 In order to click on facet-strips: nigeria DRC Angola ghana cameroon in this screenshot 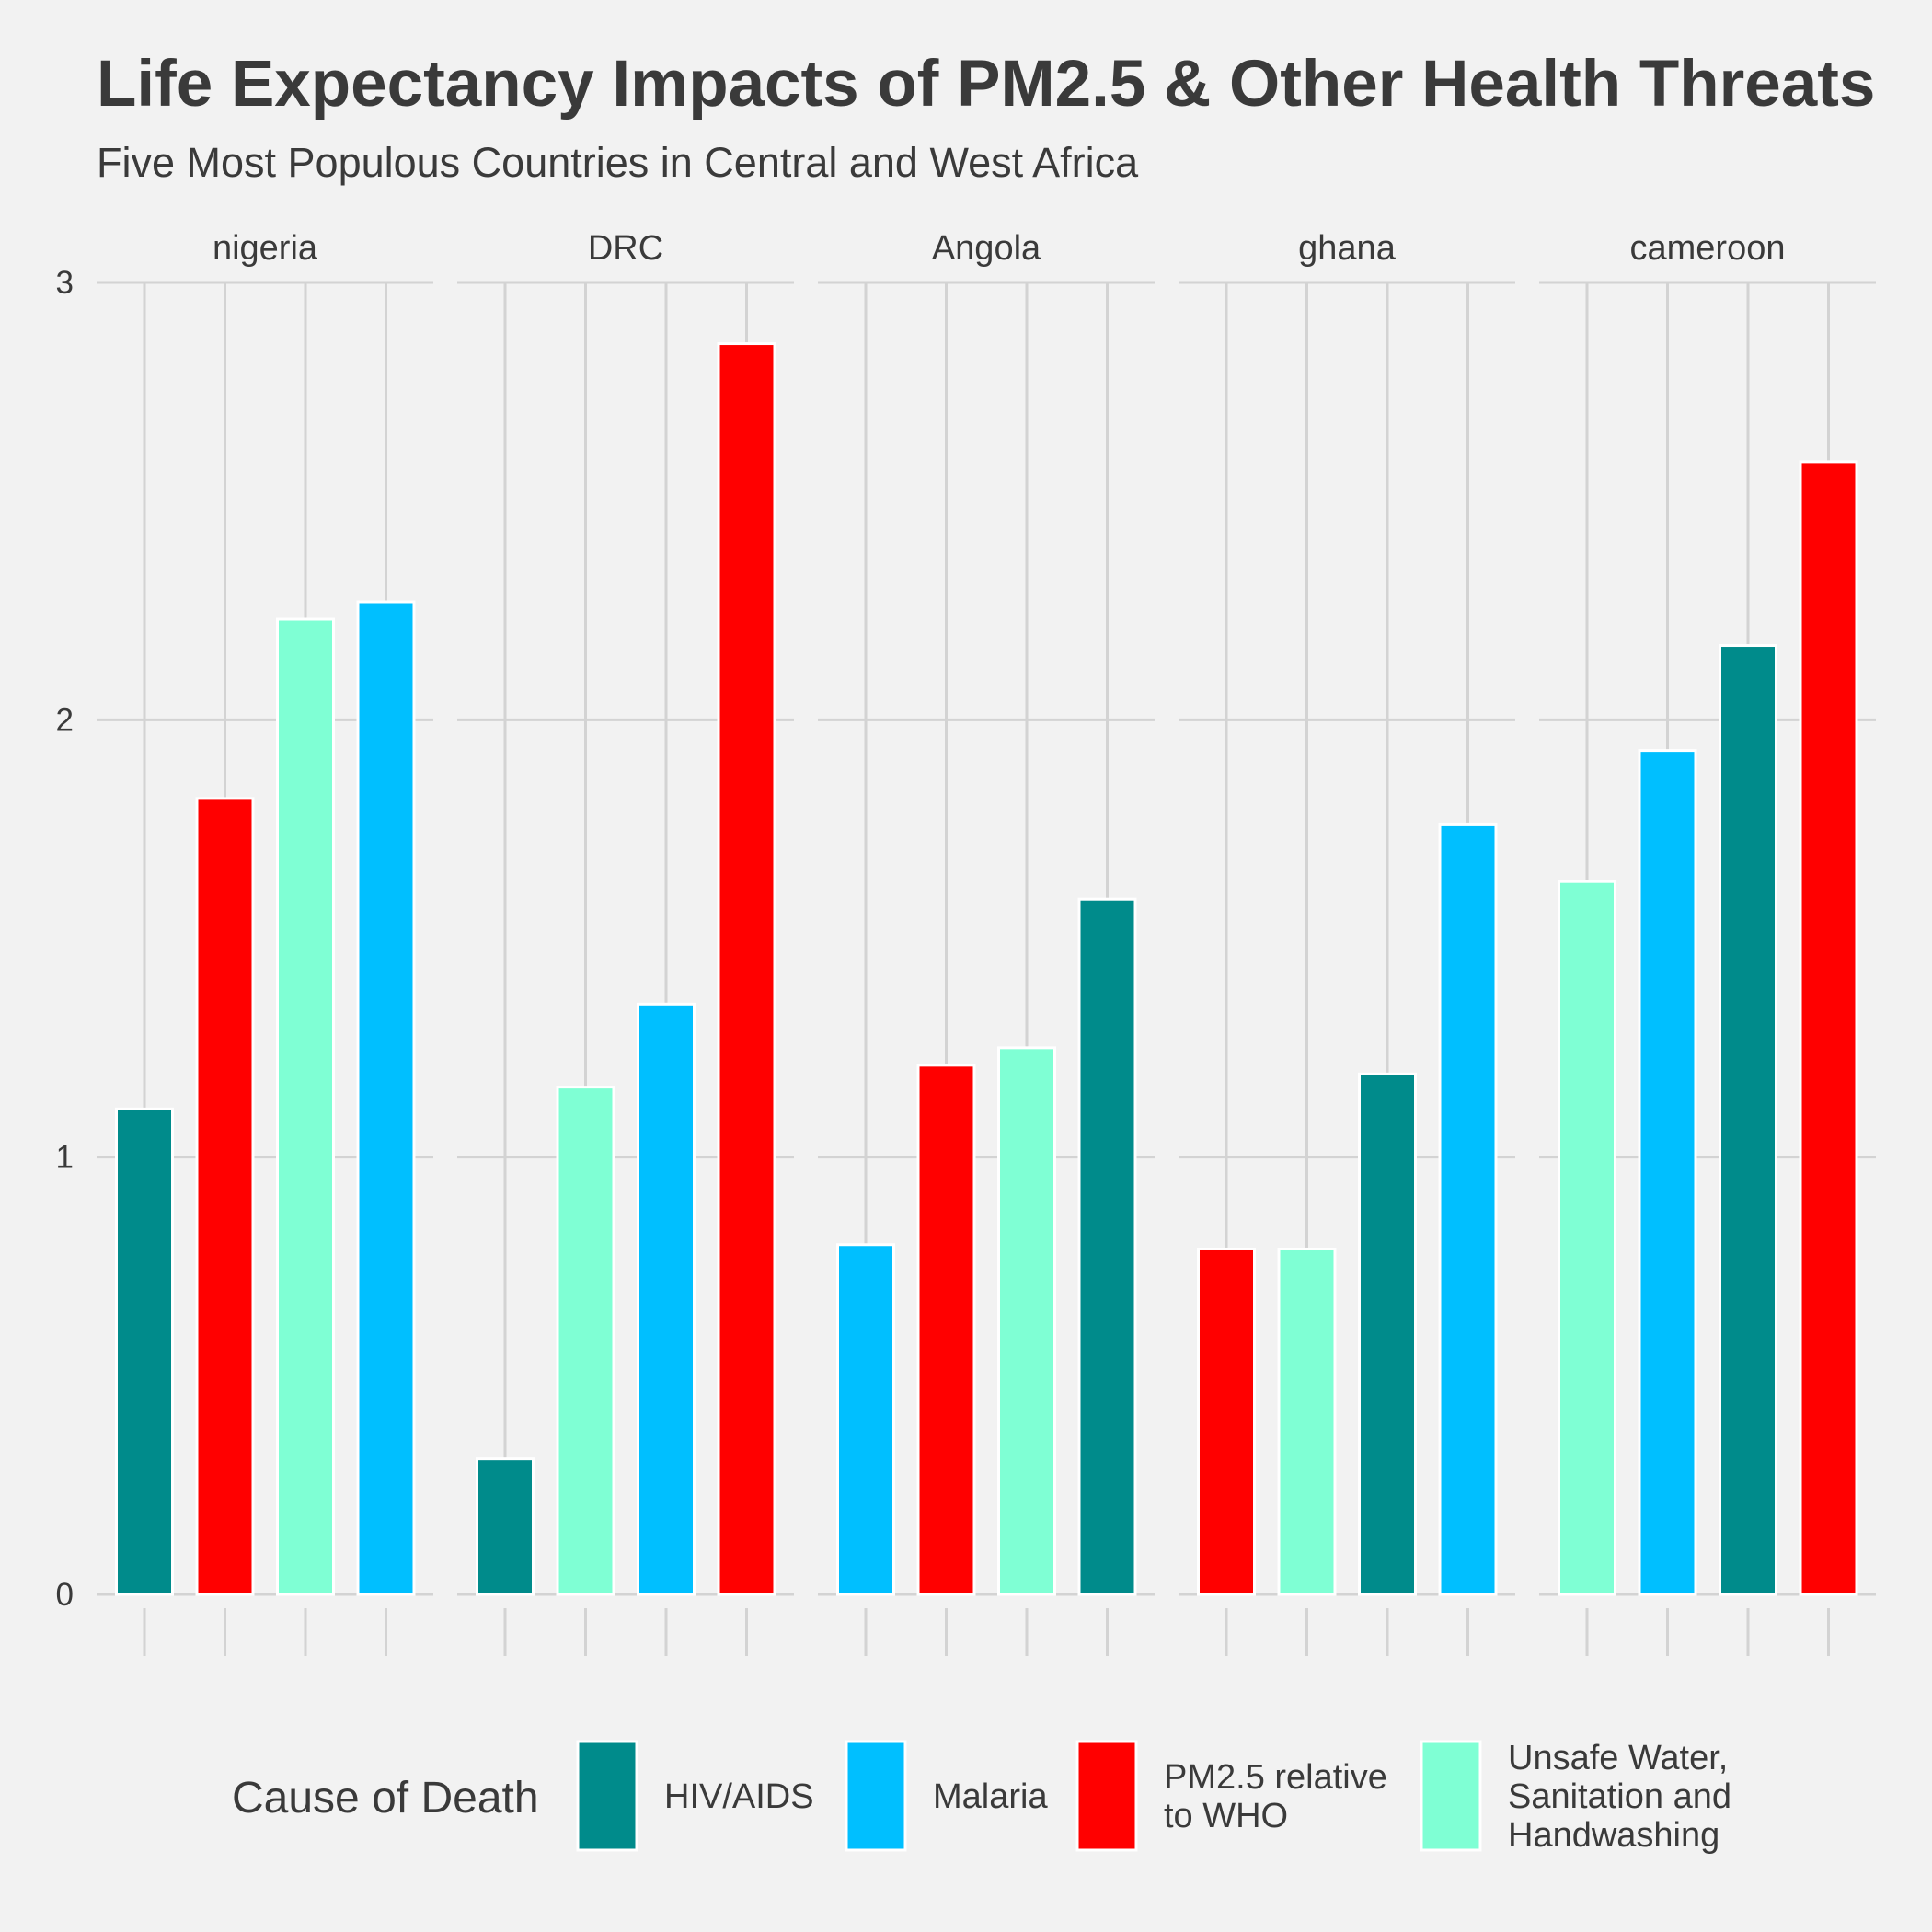, I will do `click(999, 248)`.